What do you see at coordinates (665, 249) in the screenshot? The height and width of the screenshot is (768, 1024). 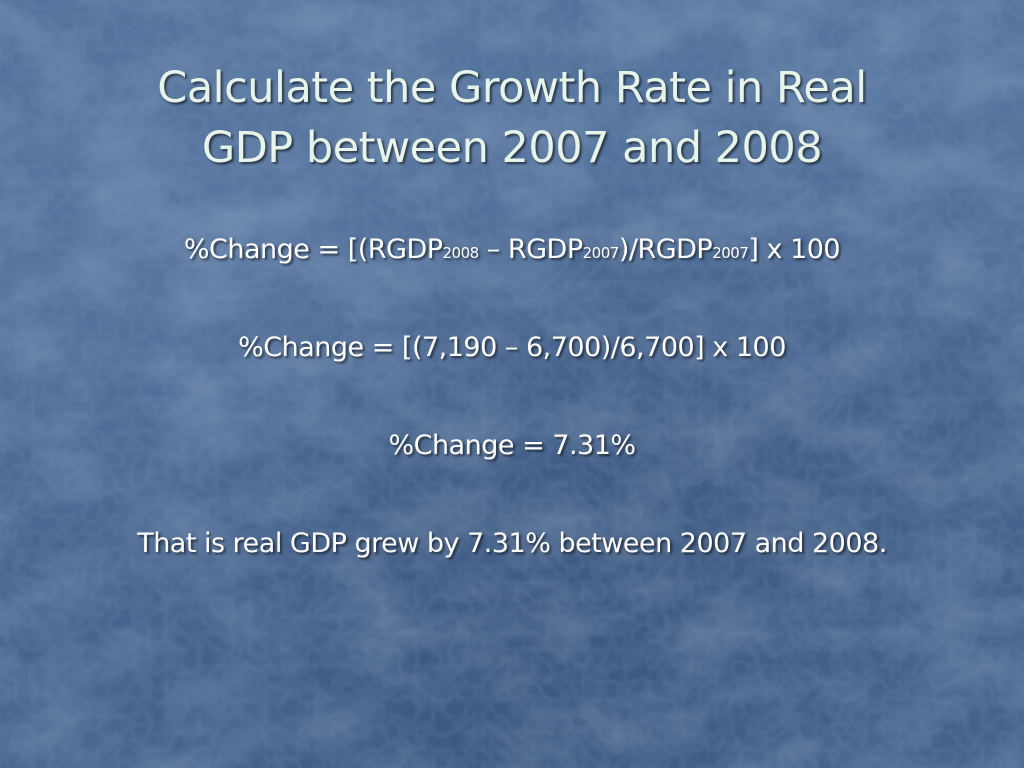 I see `formula-divide-rgdp: )/RGDP` at bounding box center [665, 249].